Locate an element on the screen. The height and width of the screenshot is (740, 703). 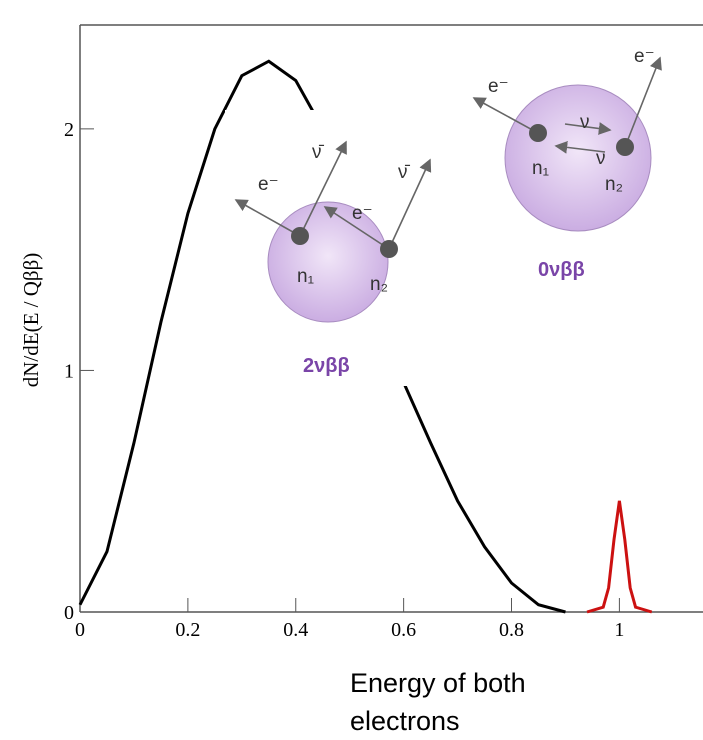
x-tick-label: 0.4 is located at coordinates (295, 630).